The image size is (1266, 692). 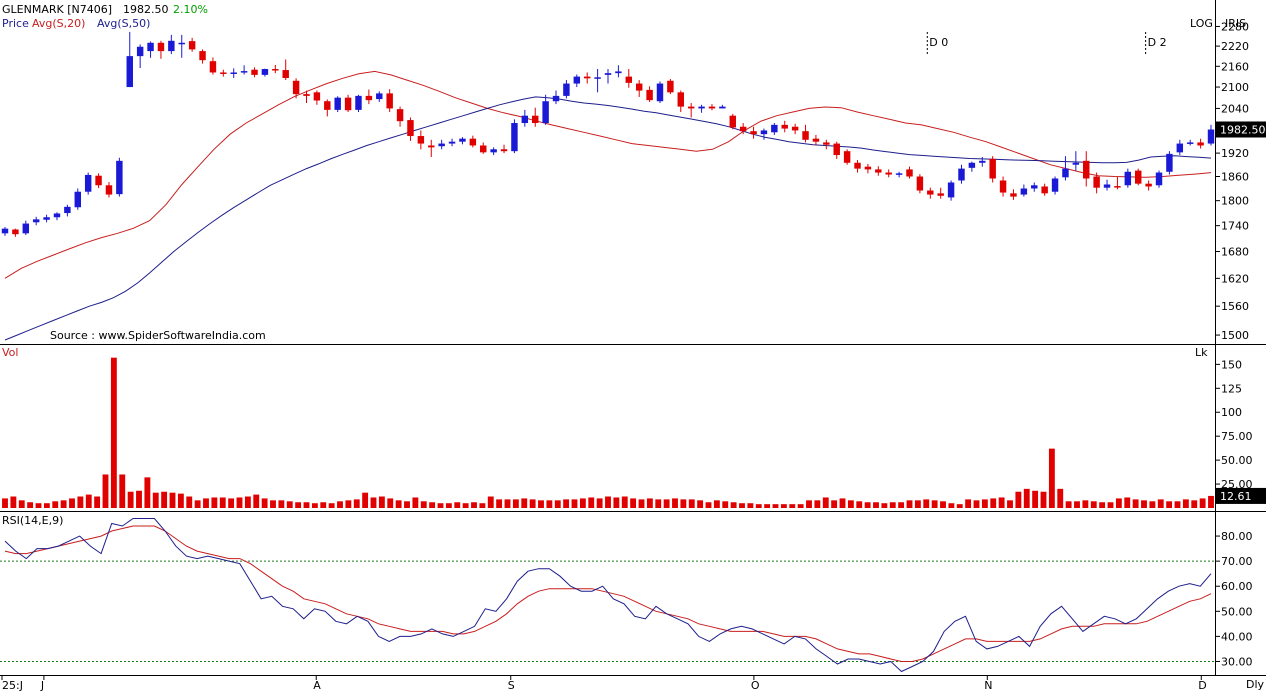 I want to click on scale-mode-iris: IRIS, so click(x=1235, y=23).